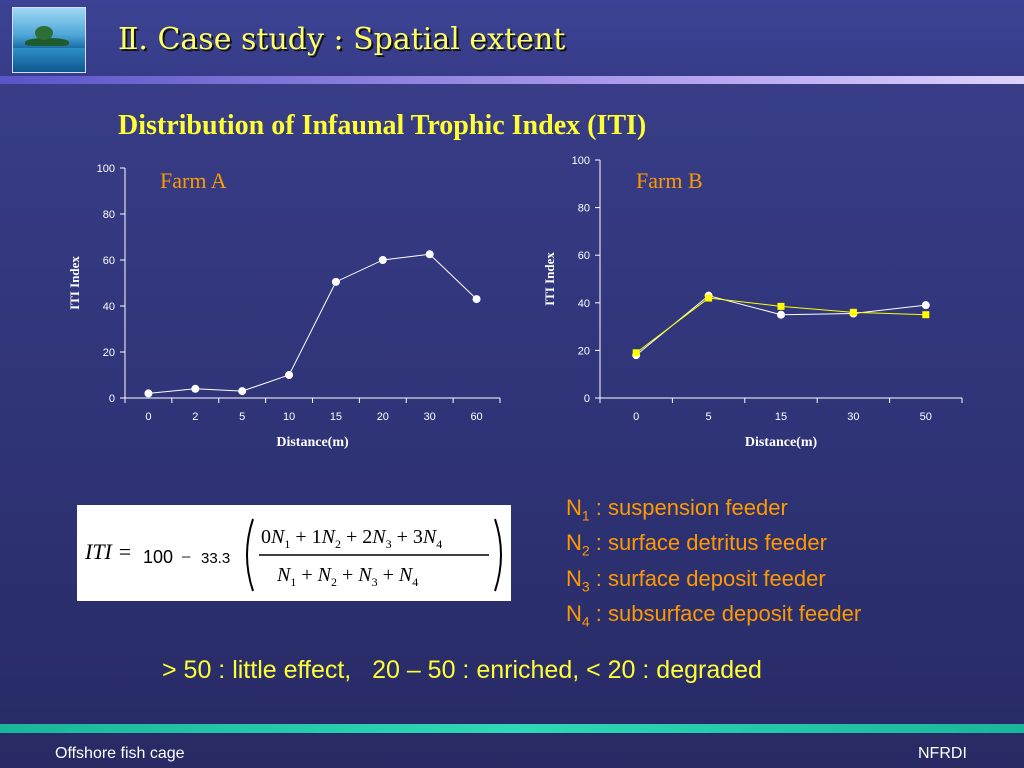  Describe the element at coordinates (312, 323) in the screenshot. I see `chart-0-series-0-line` at that location.